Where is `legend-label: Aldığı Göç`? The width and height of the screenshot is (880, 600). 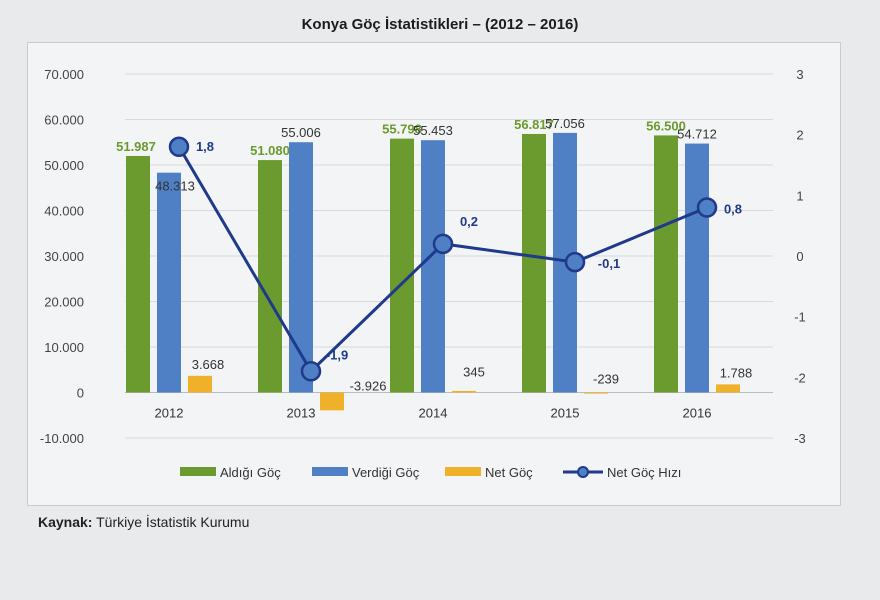 legend-label: Aldığı Göç is located at coordinates (250, 472).